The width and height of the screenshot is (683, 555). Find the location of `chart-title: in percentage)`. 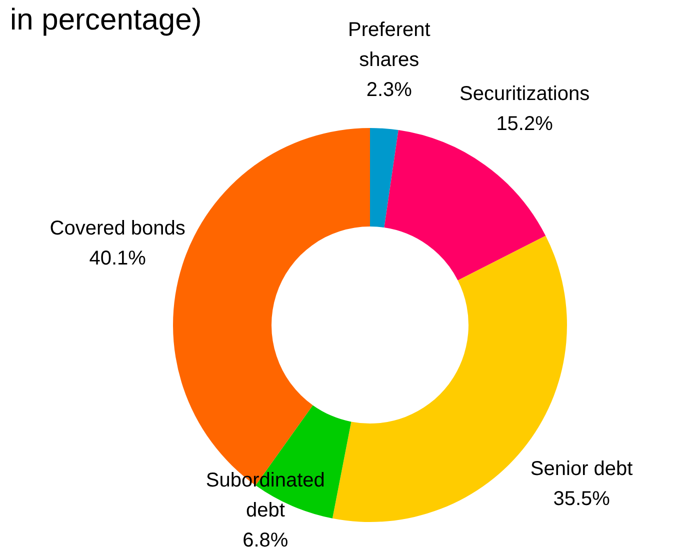

chart-title: in percentage) is located at coordinates (106, 19).